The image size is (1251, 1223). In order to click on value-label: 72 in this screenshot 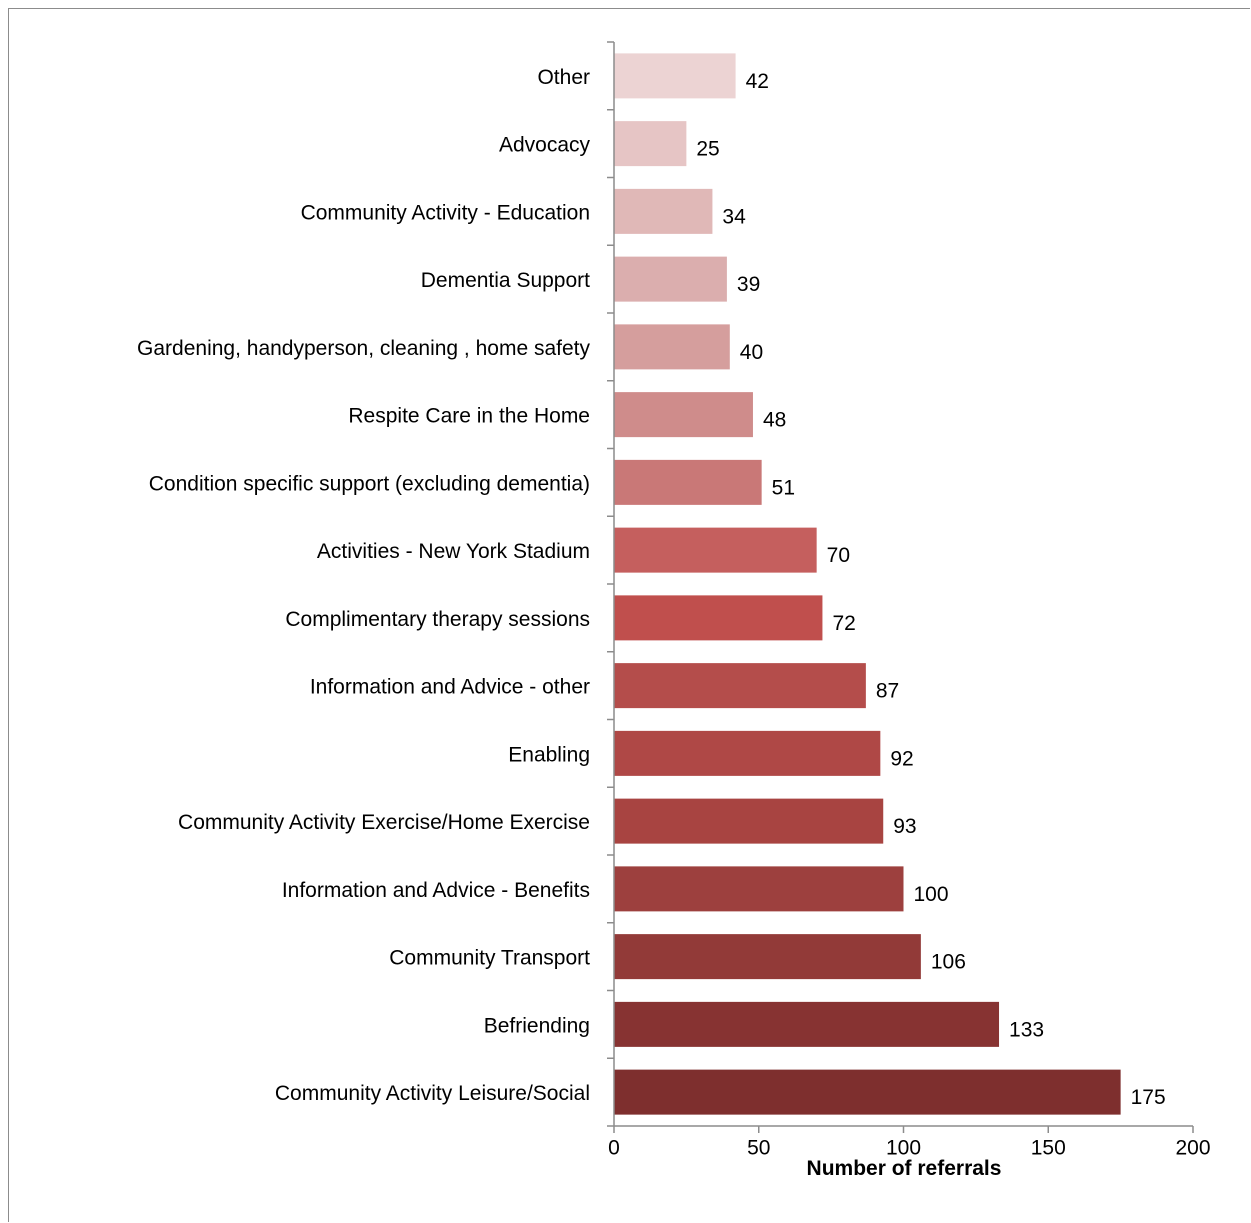, I will do `click(843, 623)`.